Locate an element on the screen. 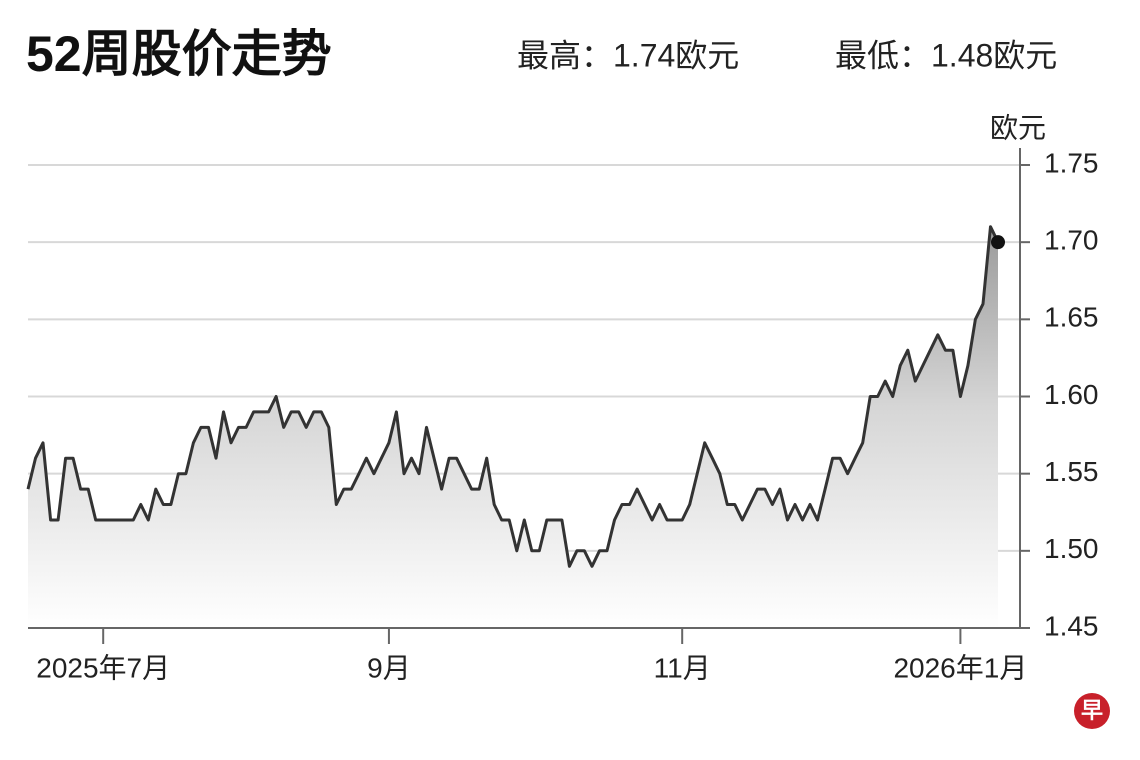 The width and height of the screenshot is (1140, 760). y-tick-label: 1.60 is located at coordinates (1071, 394).